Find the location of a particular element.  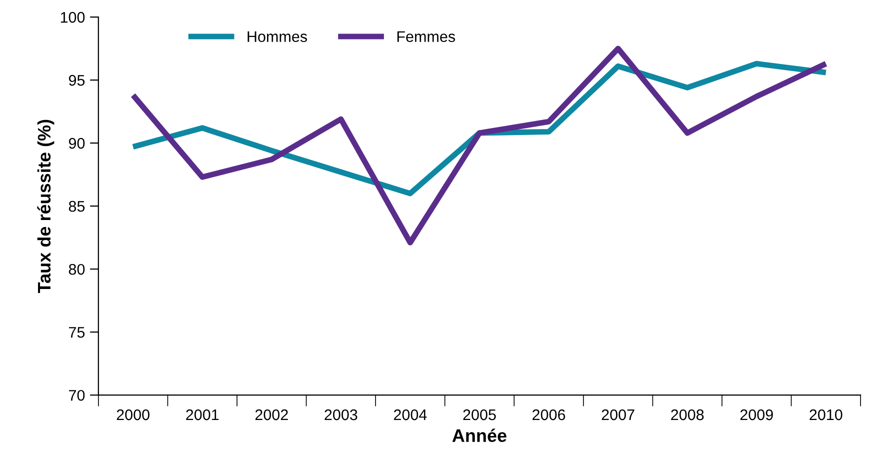

x-tick-label: 2002 is located at coordinates (271, 414).